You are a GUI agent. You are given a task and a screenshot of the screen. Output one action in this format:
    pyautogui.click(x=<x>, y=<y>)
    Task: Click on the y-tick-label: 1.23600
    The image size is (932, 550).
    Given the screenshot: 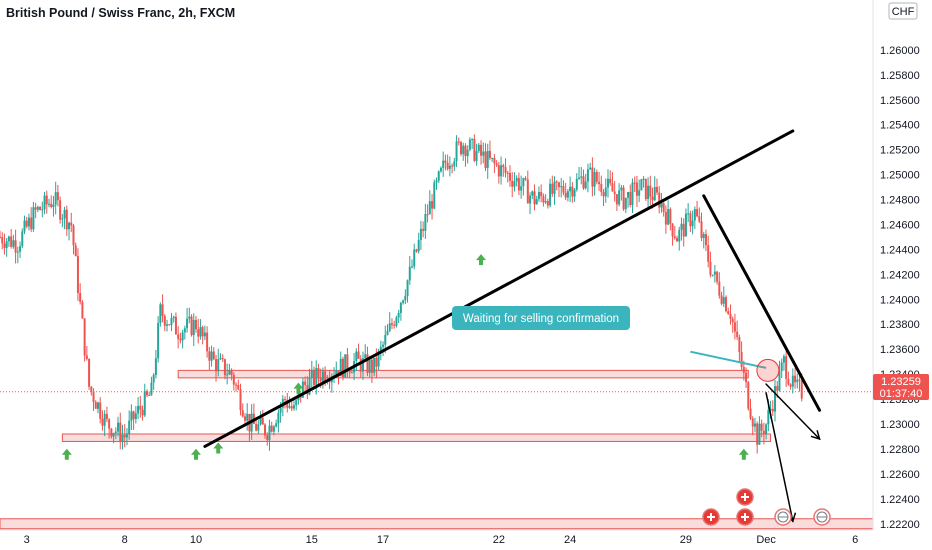 What is the action you would take?
    pyautogui.click(x=900, y=350)
    